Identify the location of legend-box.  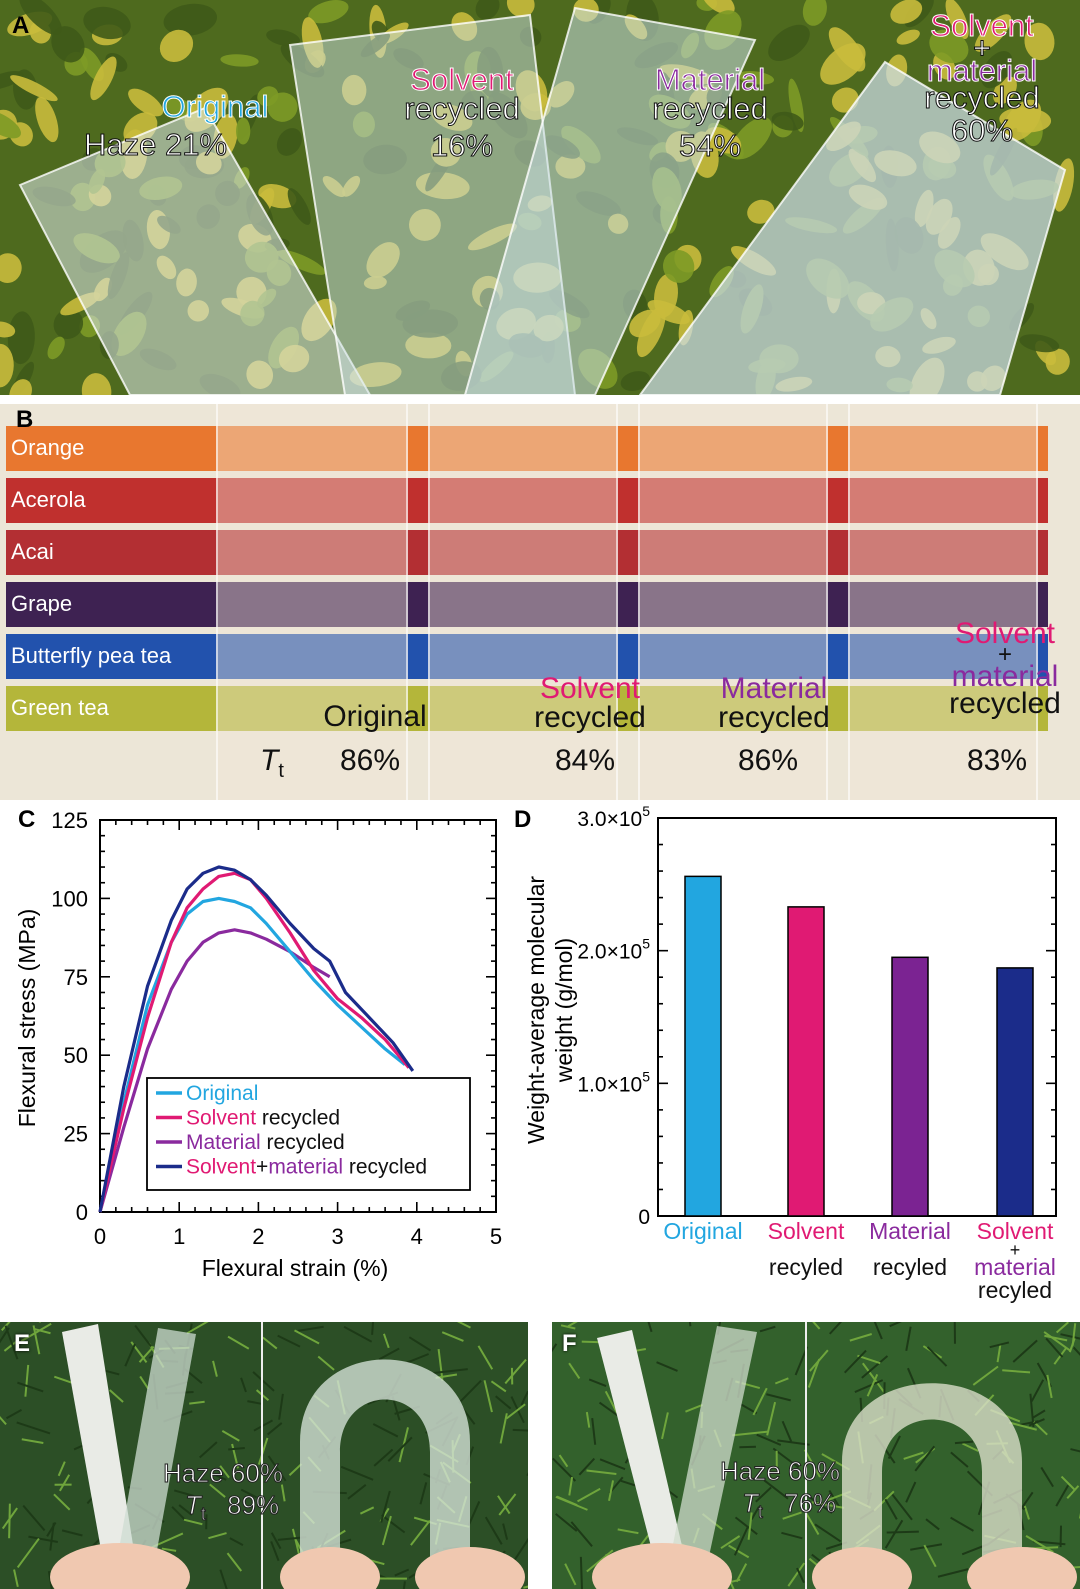
(308, 1134).